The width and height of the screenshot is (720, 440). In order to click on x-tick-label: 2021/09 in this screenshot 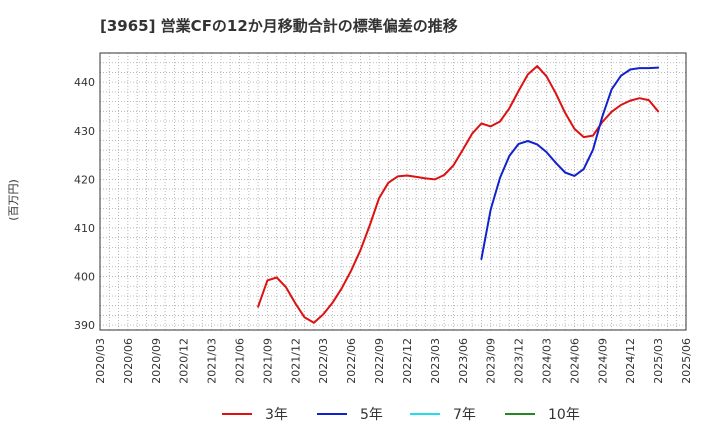, I will do `click(267, 361)`.